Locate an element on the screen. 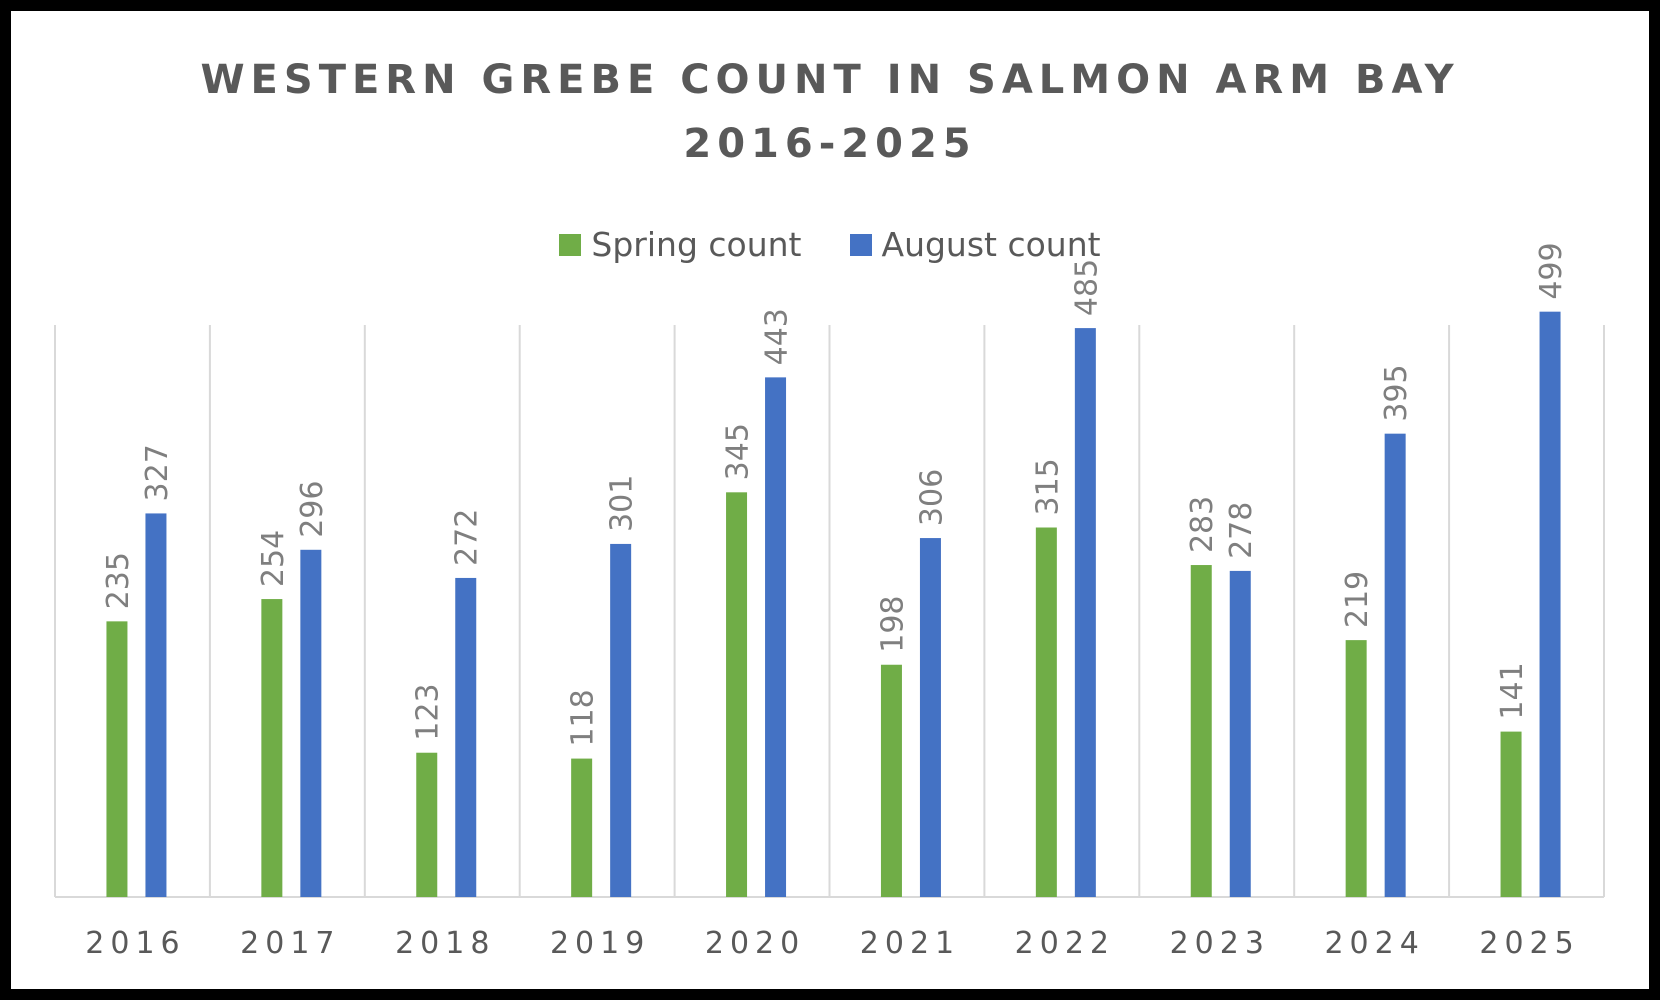  data-label-august-2020: 443 is located at coordinates (777, 336).